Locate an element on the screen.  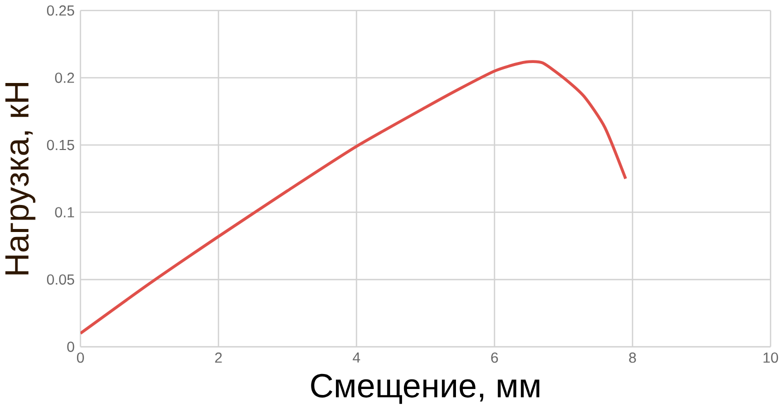
y-tick-label: 0.1 is located at coordinates (64, 212).